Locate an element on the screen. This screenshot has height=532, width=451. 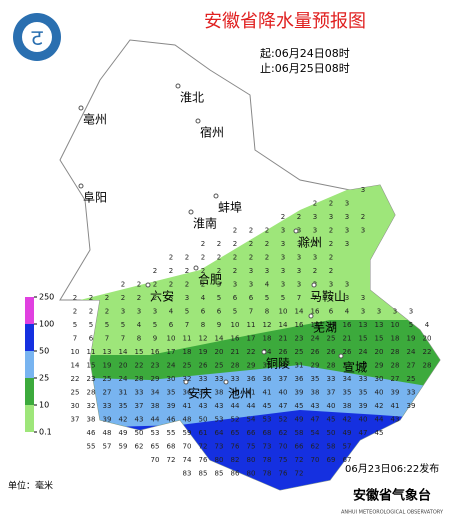
city-label: 合肥 is located at coordinates (210, 279).